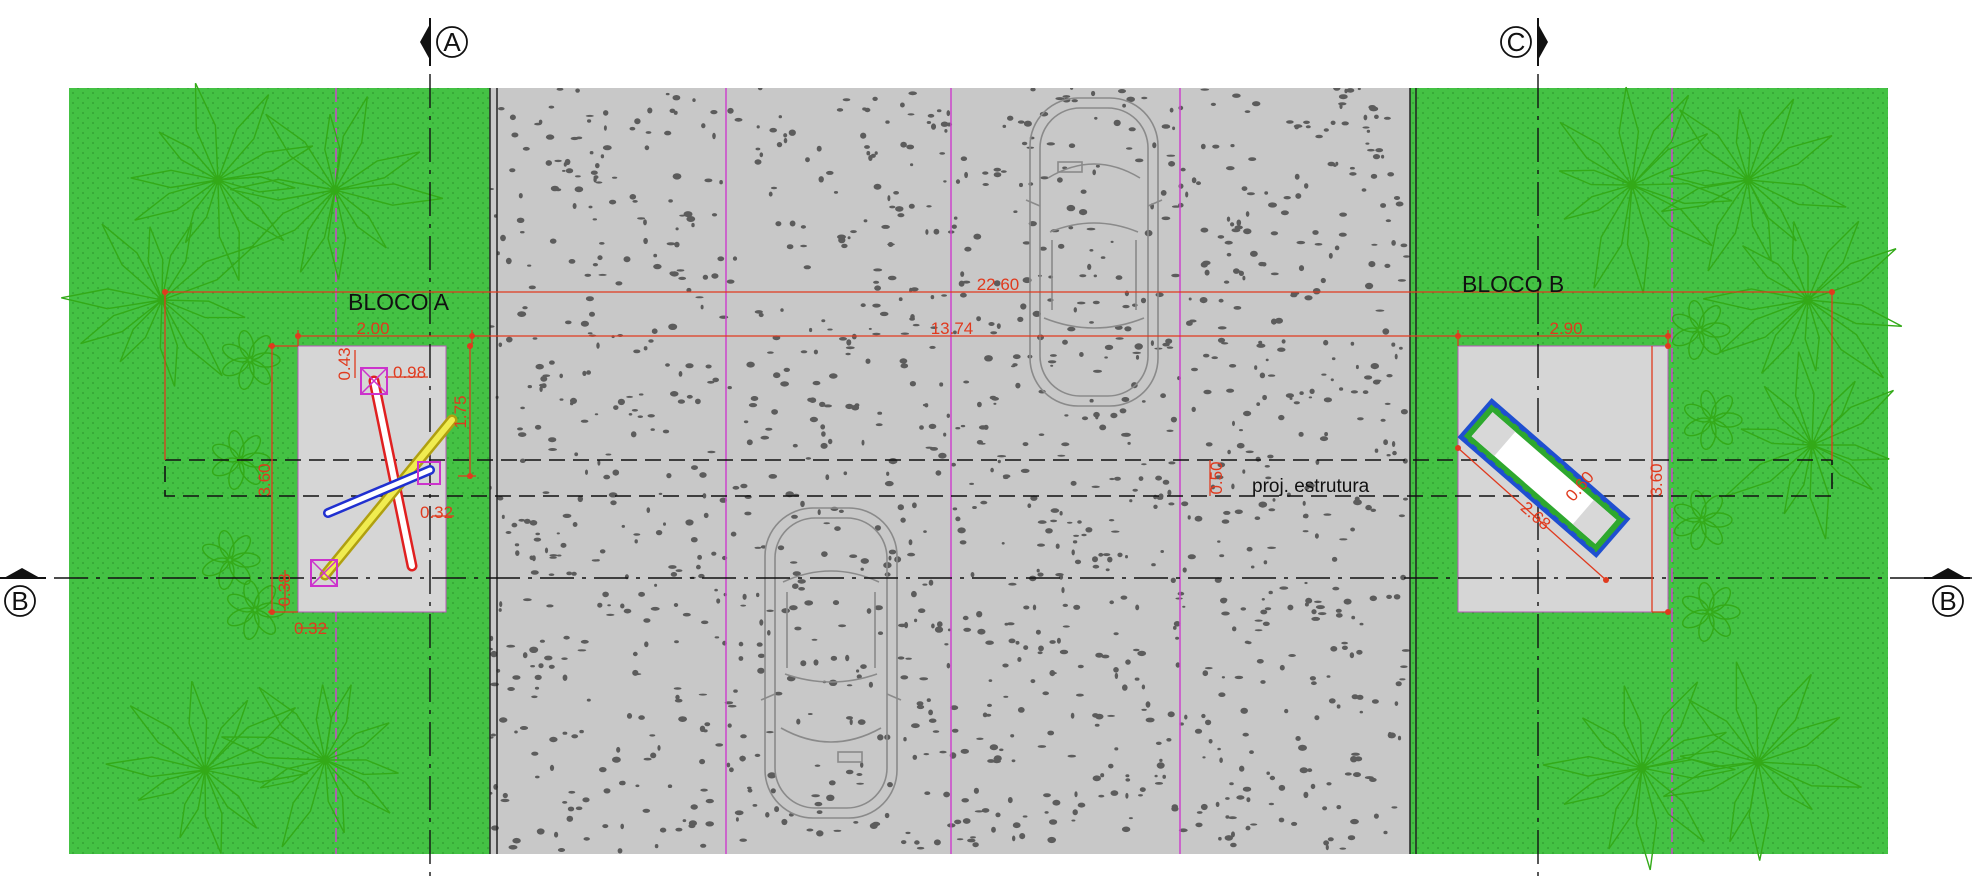  What do you see at coordinates (831, 663) in the screenshot?
I see `car-bottom` at bounding box center [831, 663].